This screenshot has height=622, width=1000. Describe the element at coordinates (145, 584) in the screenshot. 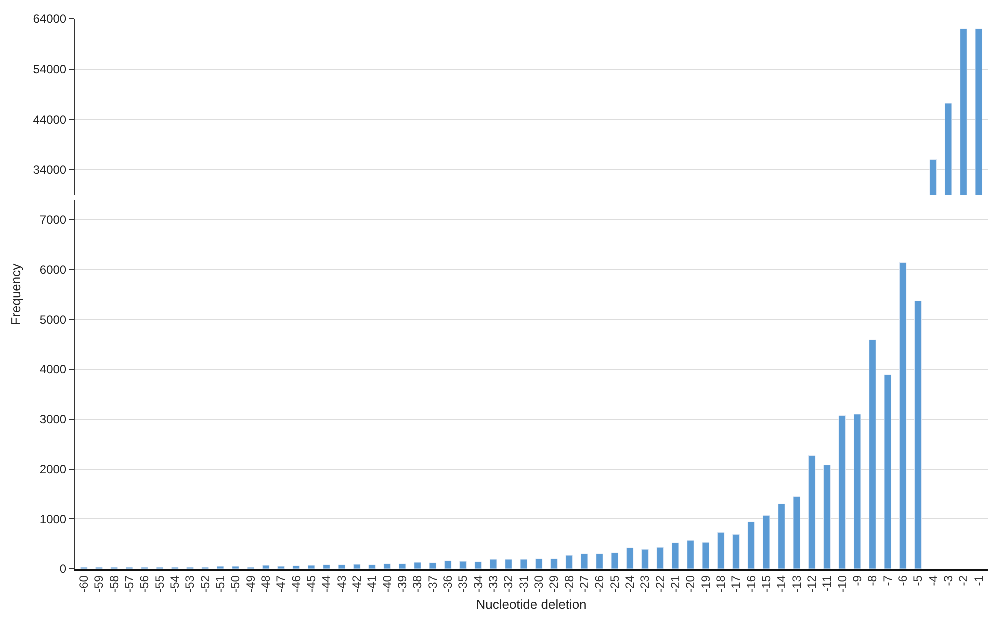

I see `x-tick-label: -56` at that location.